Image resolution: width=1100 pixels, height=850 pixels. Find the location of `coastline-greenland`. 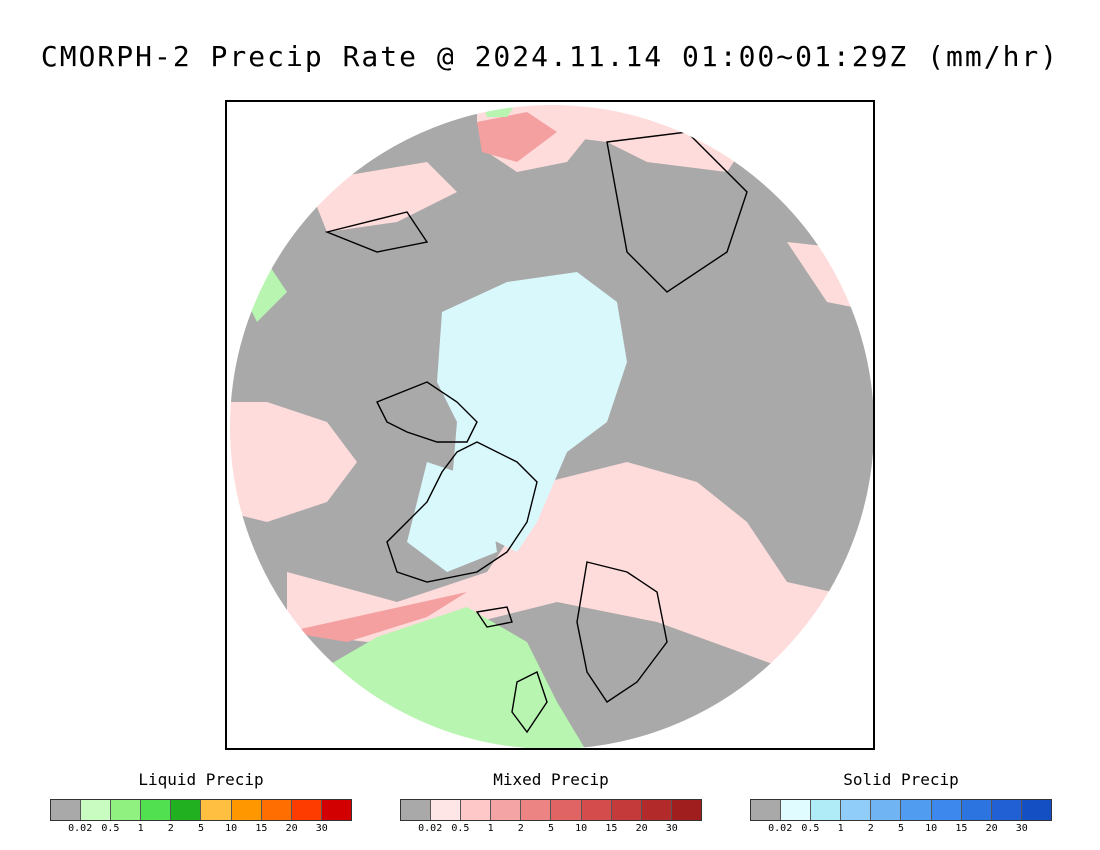

coastline-greenland is located at coordinates (462, 512).